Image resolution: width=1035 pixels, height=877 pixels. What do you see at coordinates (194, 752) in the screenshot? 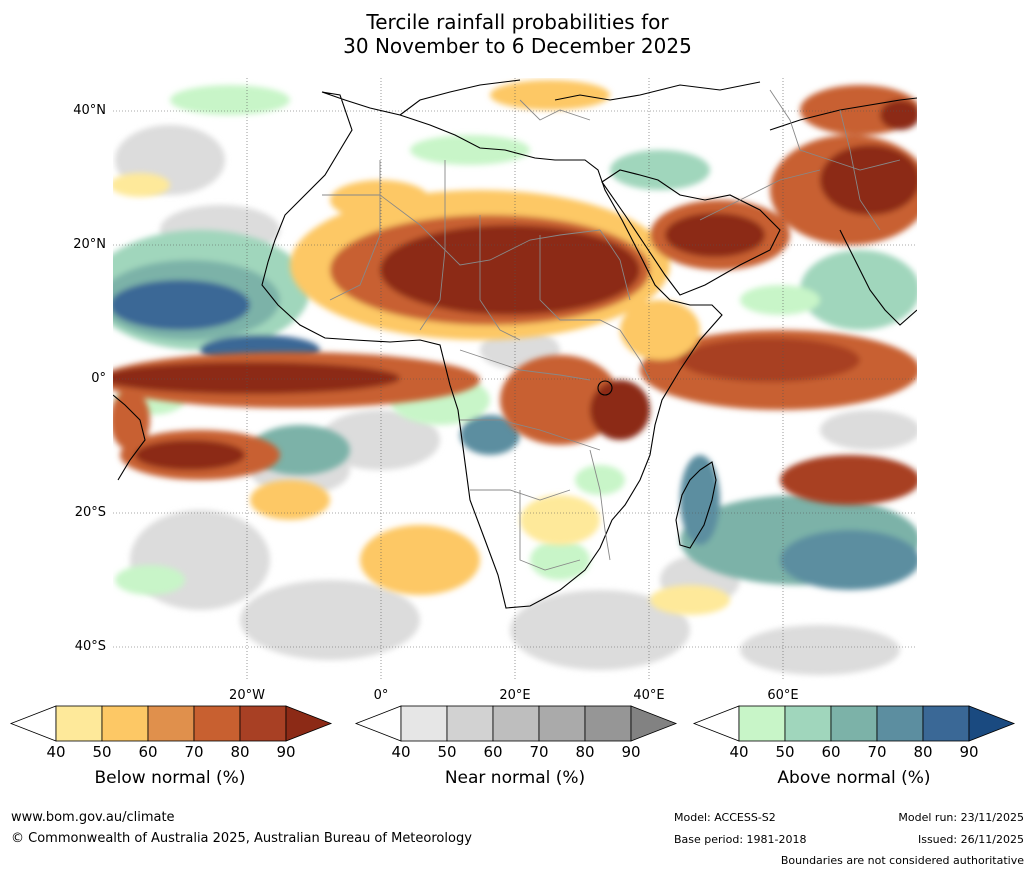
I see `colorbar-below-tick: 70` at bounding box center [194, 752].